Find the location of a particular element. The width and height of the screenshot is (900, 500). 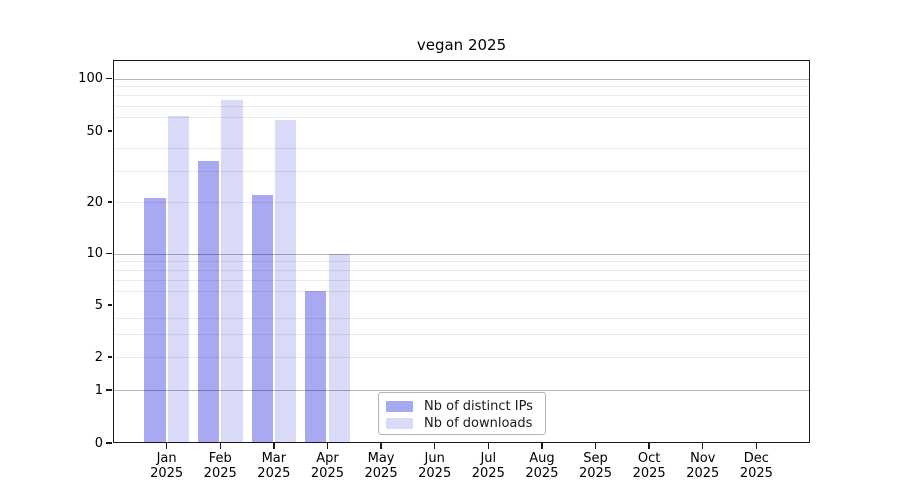

x-tick-label: Jan 2025 is located at coordinates (167, 466).